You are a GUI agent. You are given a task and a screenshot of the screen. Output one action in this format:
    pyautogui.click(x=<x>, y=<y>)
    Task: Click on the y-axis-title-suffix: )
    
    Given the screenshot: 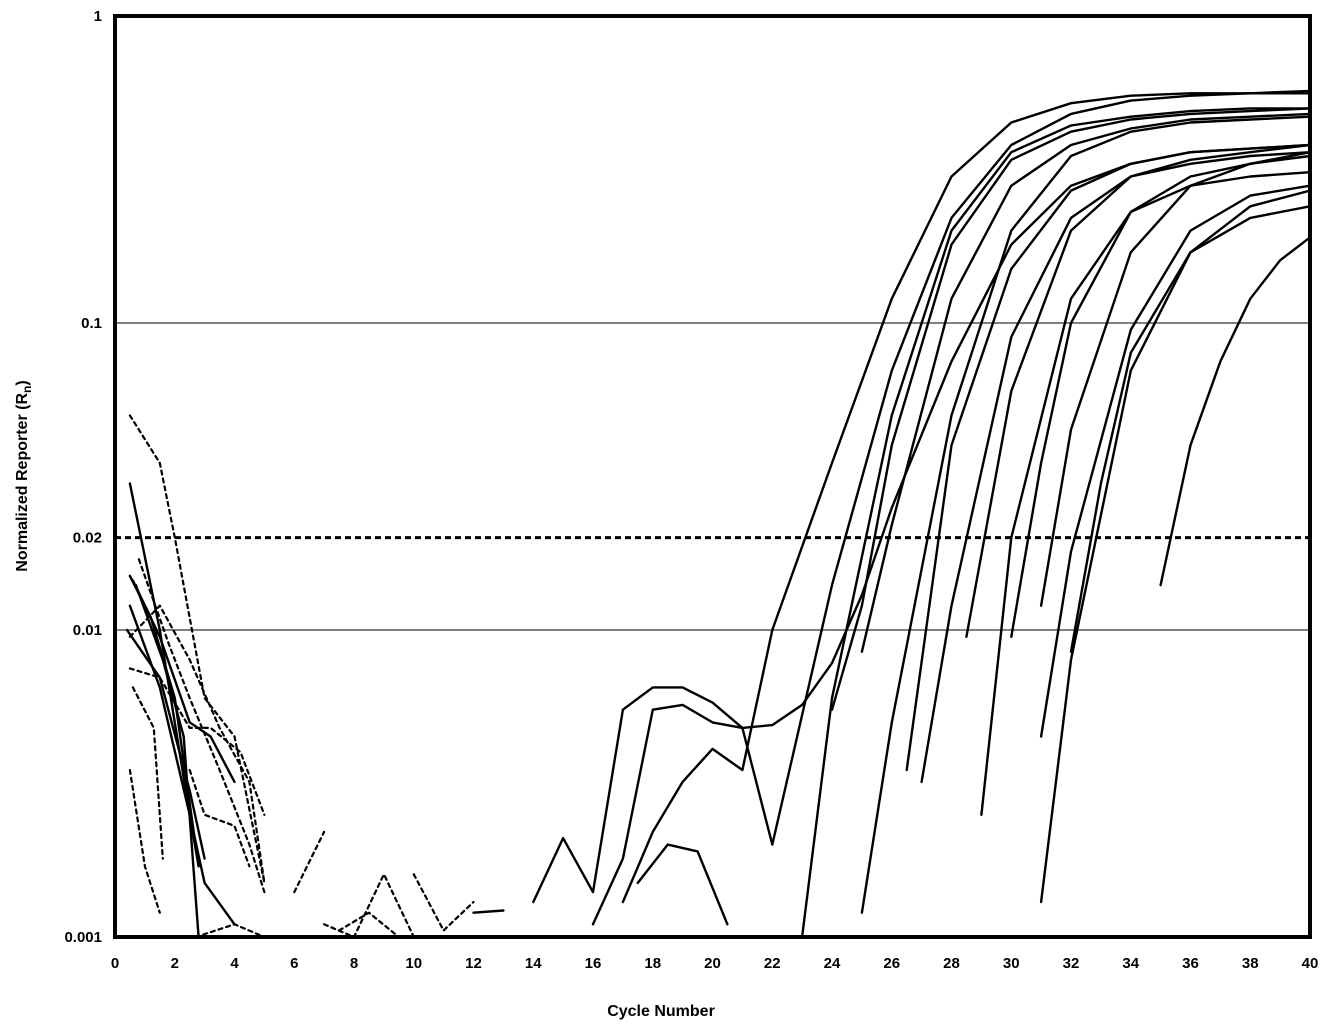 What is the action you would take?
    pyautogui.click(x=22, y=382)
    